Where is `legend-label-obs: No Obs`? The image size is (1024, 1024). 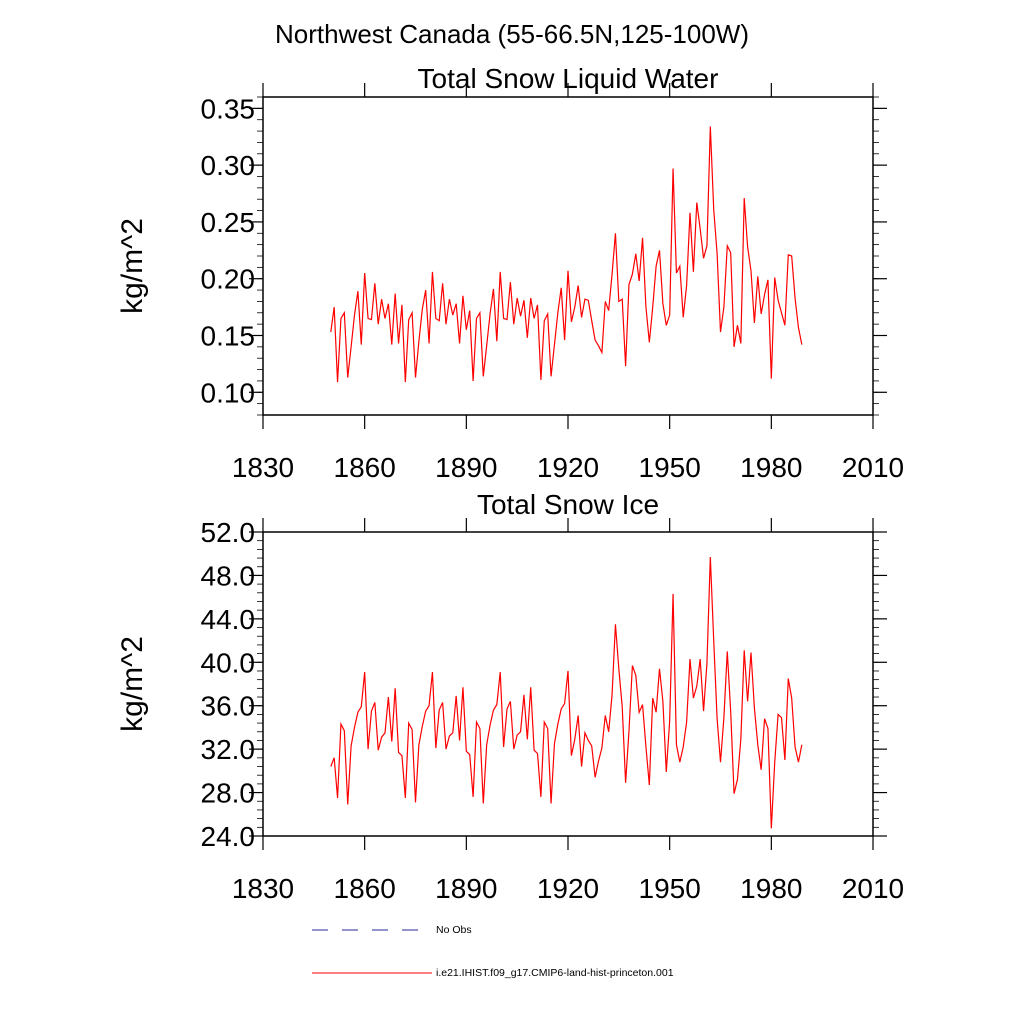 legend-label-obs: No Obs is located at coordinates (454, 930).